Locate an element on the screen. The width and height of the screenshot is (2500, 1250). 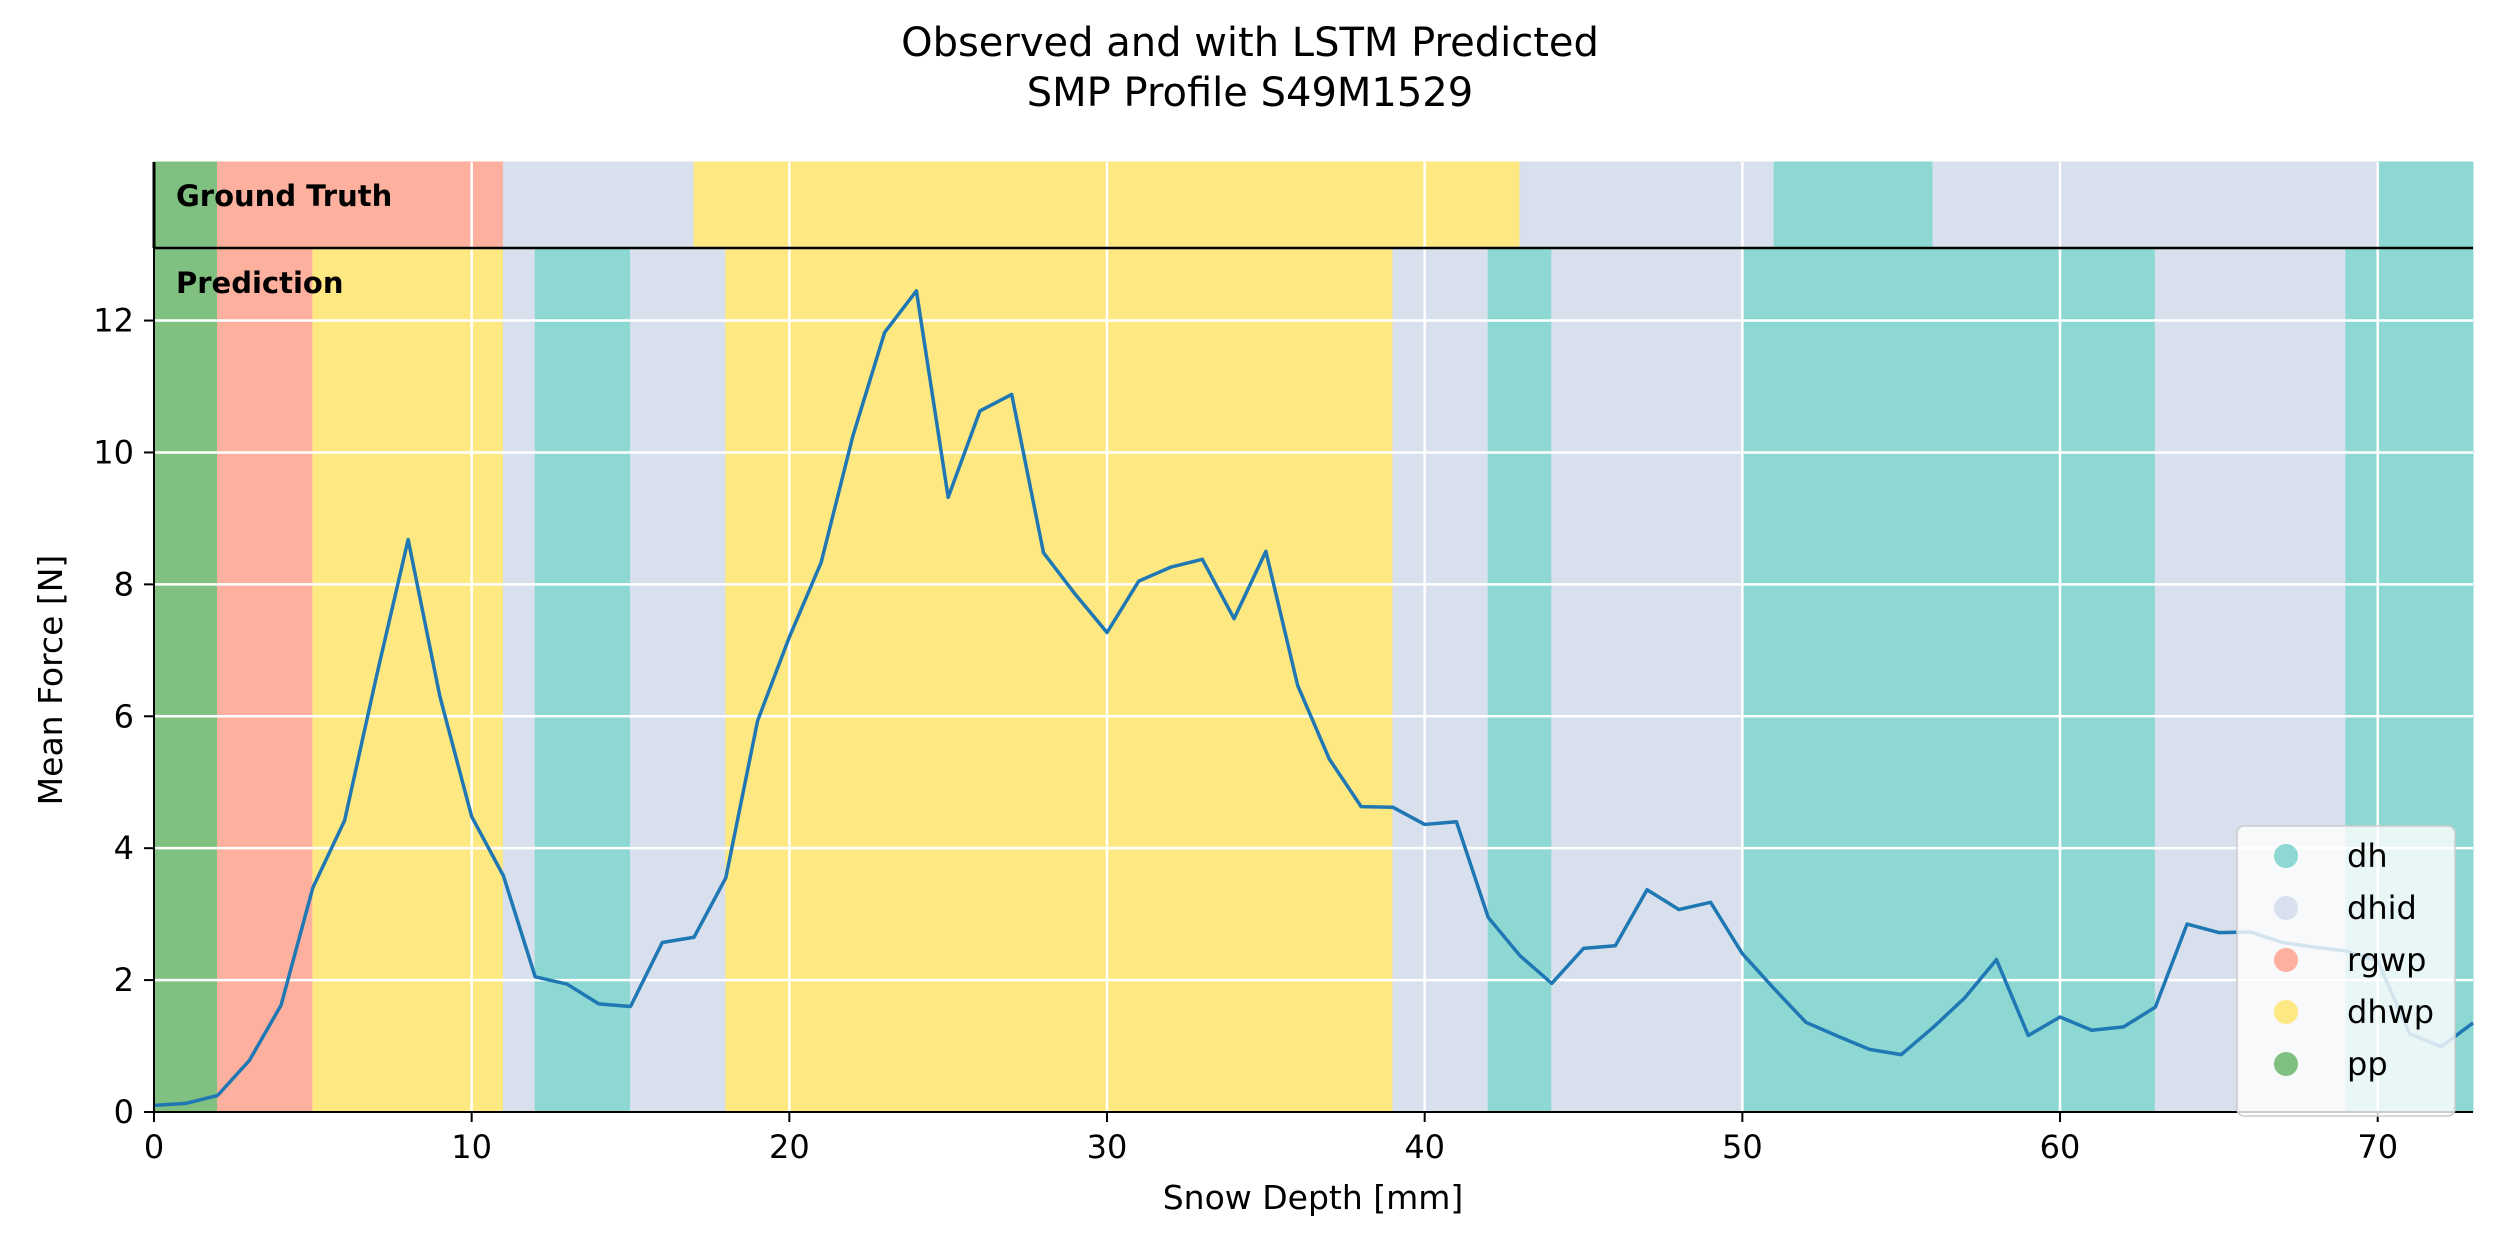
x-axis-ticks: 0 10 20 30 40 50 60 70 is located at coordinates (1271, 1139).